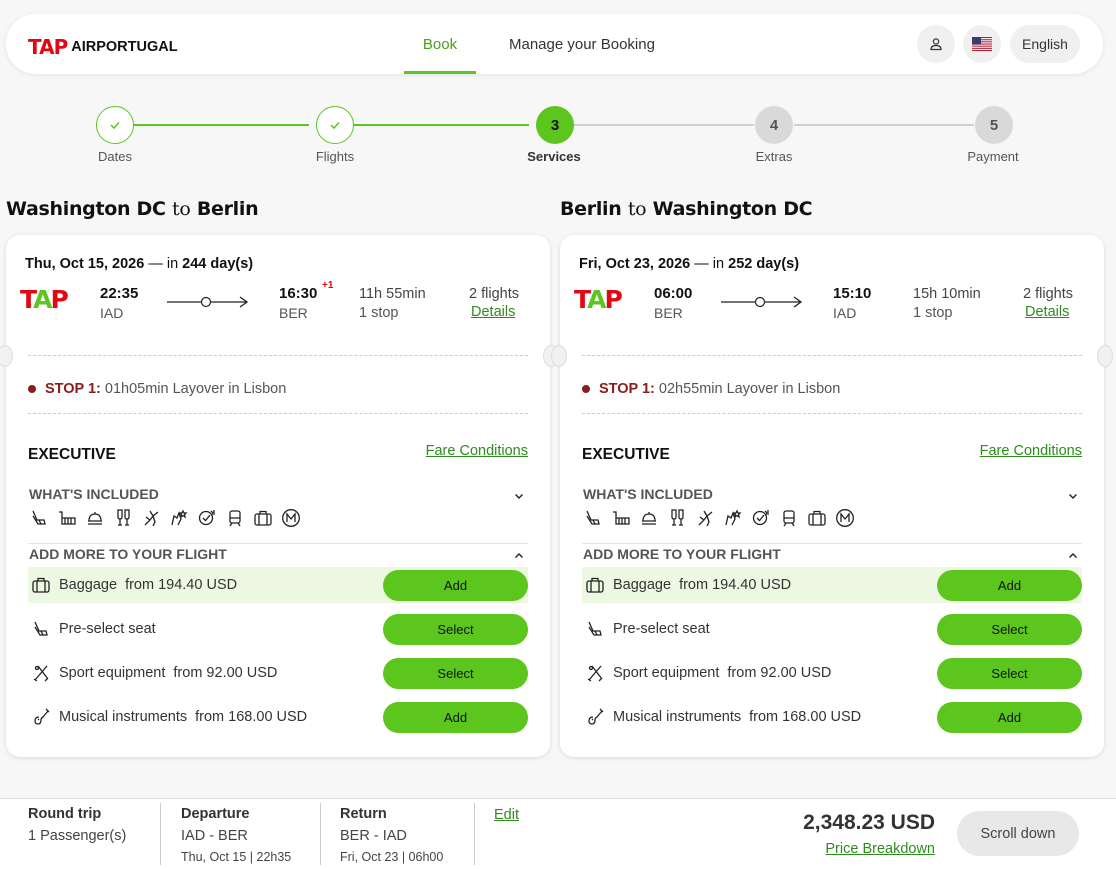  What do you see at coordinates (555, 125) in the screenshot?
I see `step-services: 3` at bounding box center [555, 125].